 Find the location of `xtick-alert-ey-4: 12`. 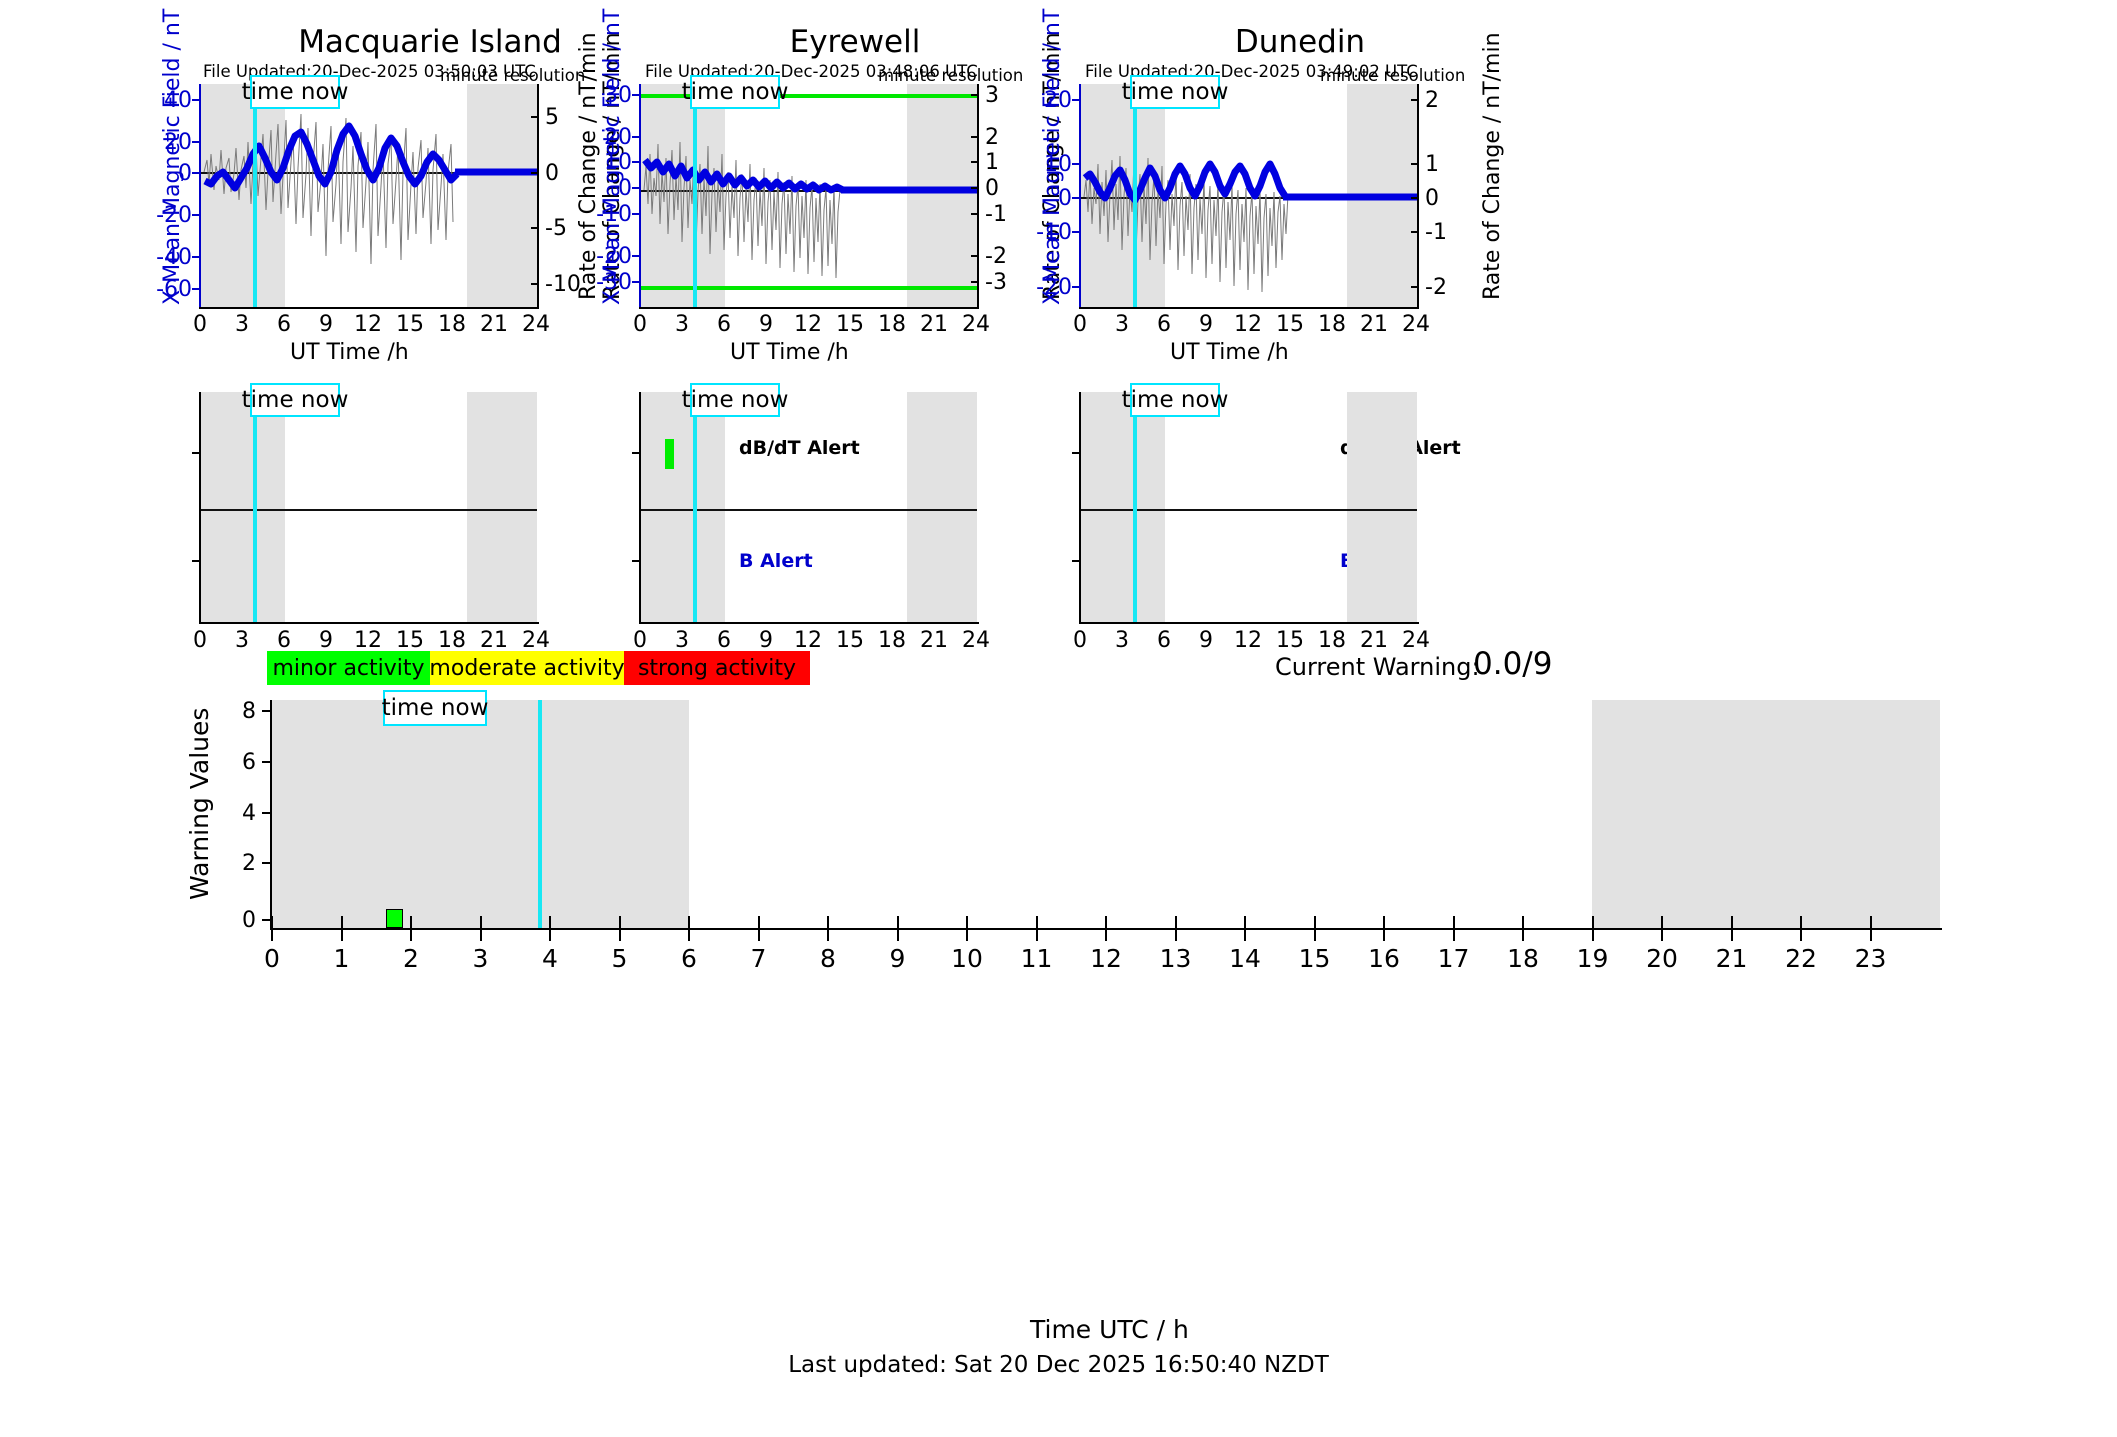

xtick-alert-ey-4: 12 is located at coordinates (808, 640).